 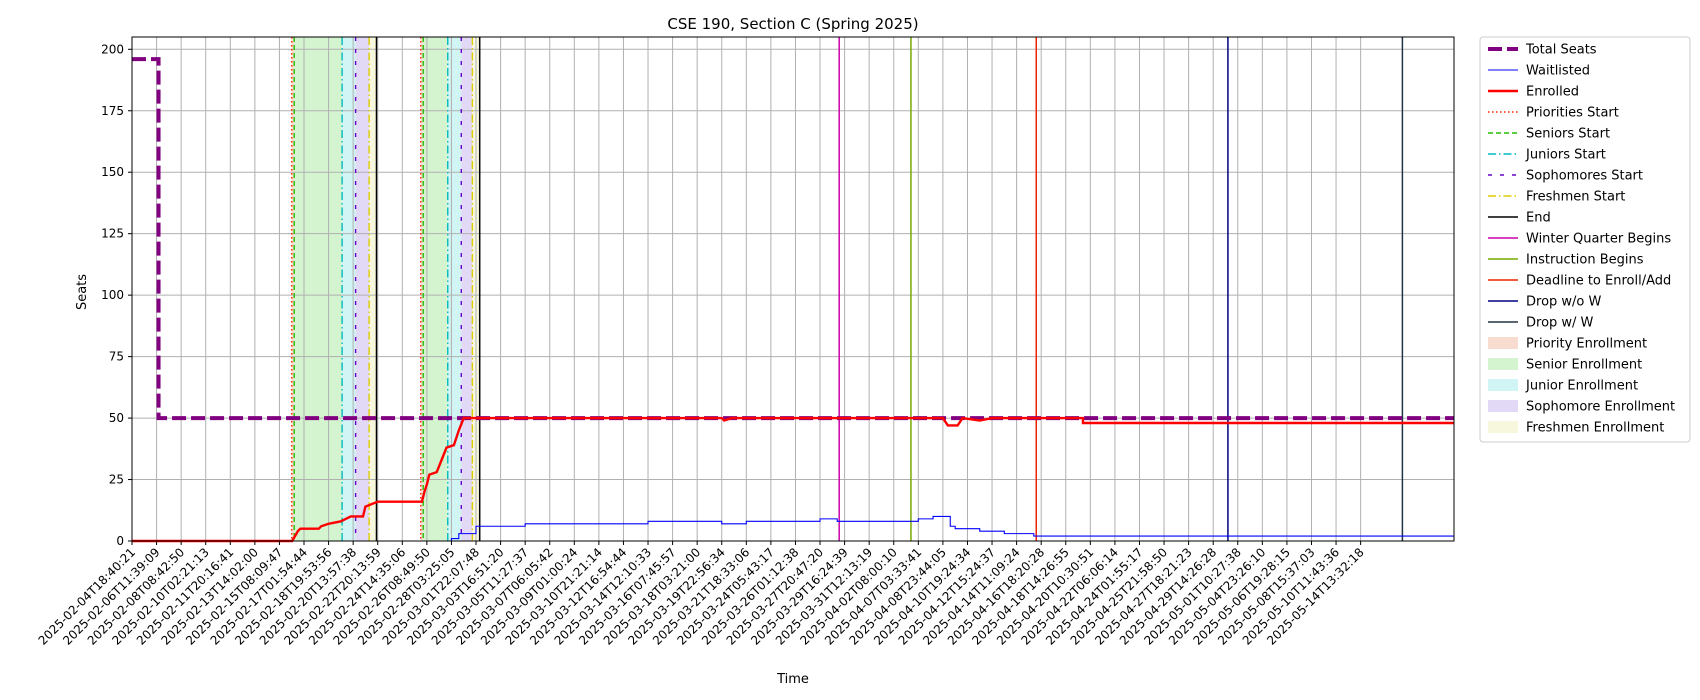 I want to click on legend-label: Enrolled, so click(x=1552, y=92).